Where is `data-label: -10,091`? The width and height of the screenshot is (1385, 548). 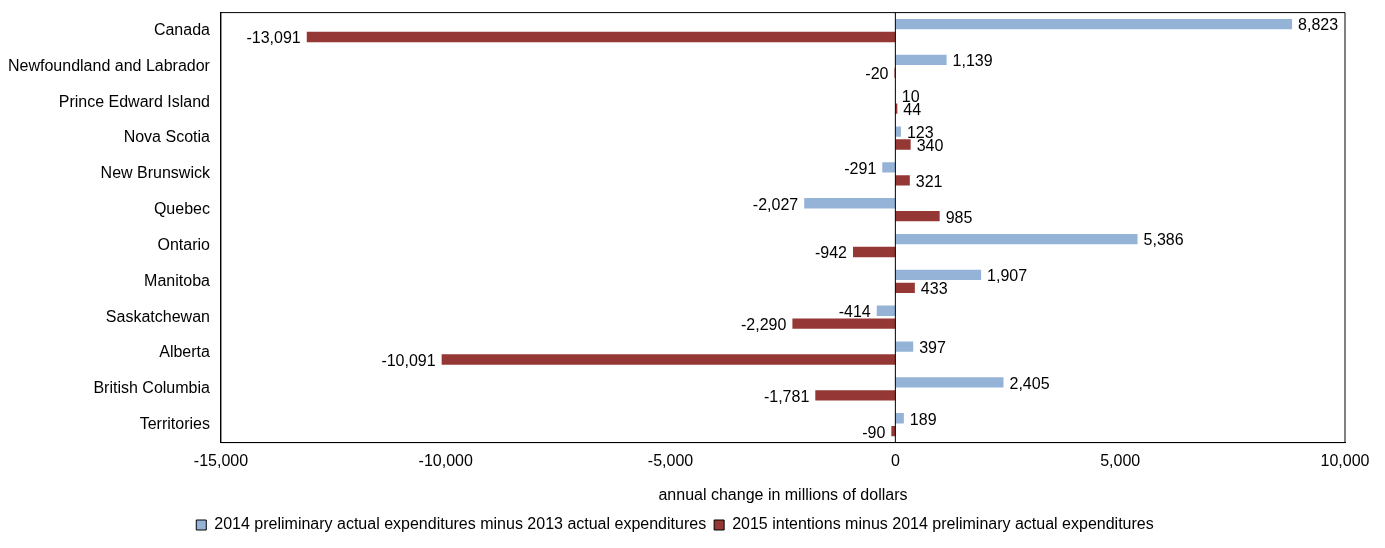
data-label: -10,091 is located at coordinates (408, 360).